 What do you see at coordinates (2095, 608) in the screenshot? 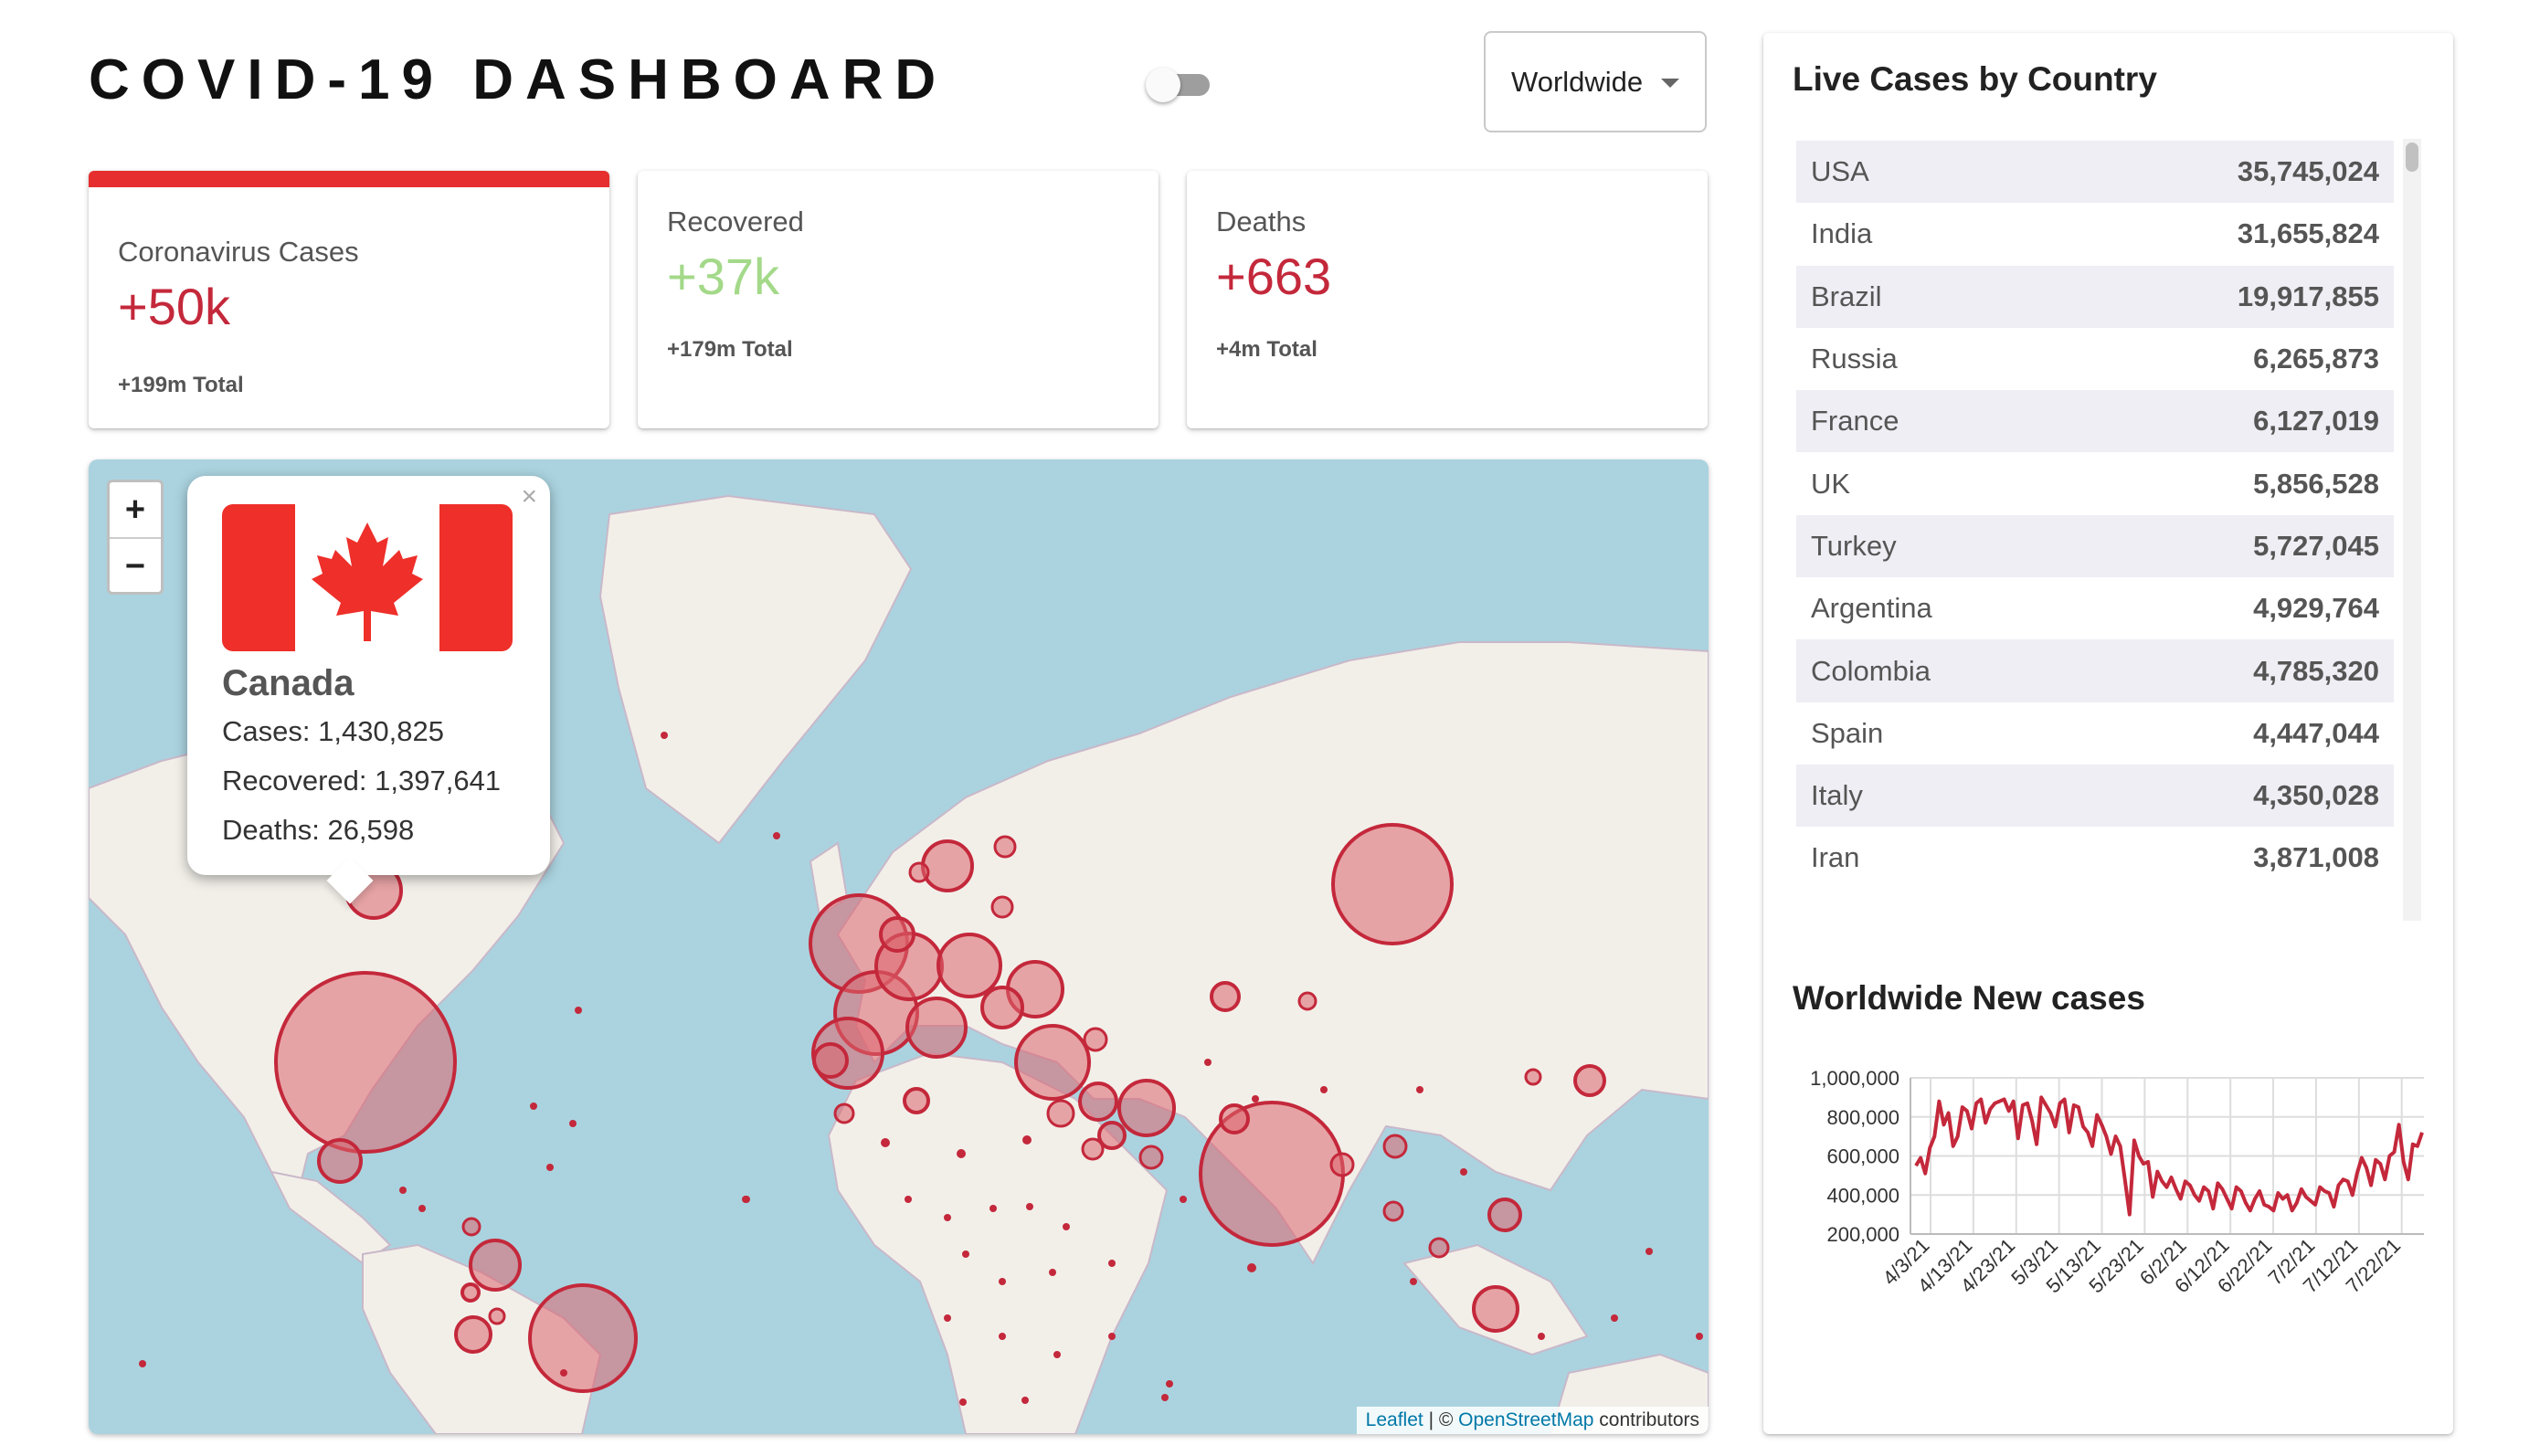
I see `table-row: Argentina 4,929,764` at bounding box center [2095, 608].